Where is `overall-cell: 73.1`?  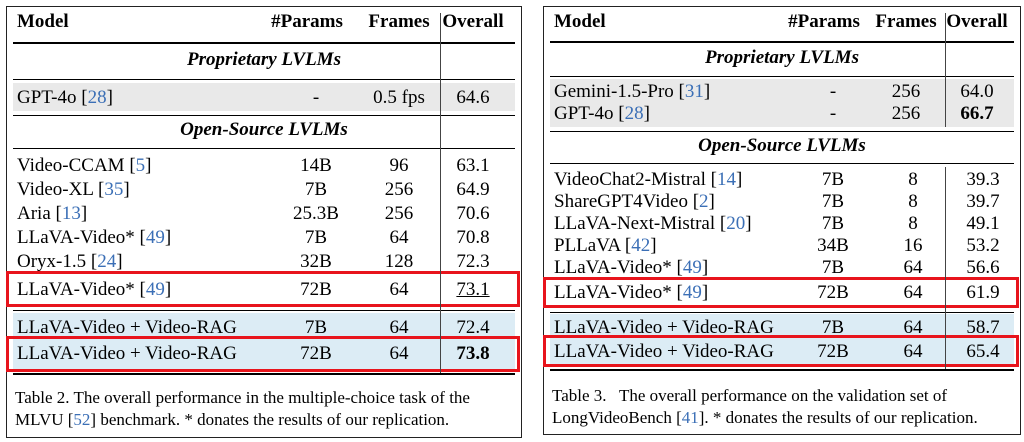
overall-cell: 73.1 is located at coordinates (473, 289).